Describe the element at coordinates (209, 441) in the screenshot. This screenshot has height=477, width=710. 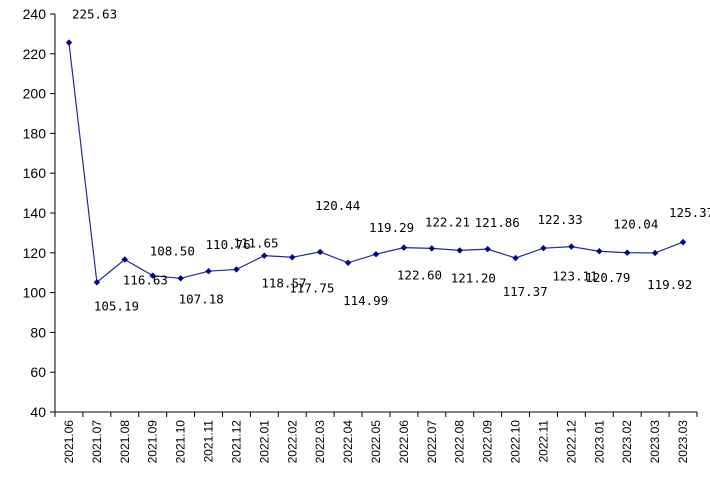
I see `x-tick-label: 2021.11` at that location.